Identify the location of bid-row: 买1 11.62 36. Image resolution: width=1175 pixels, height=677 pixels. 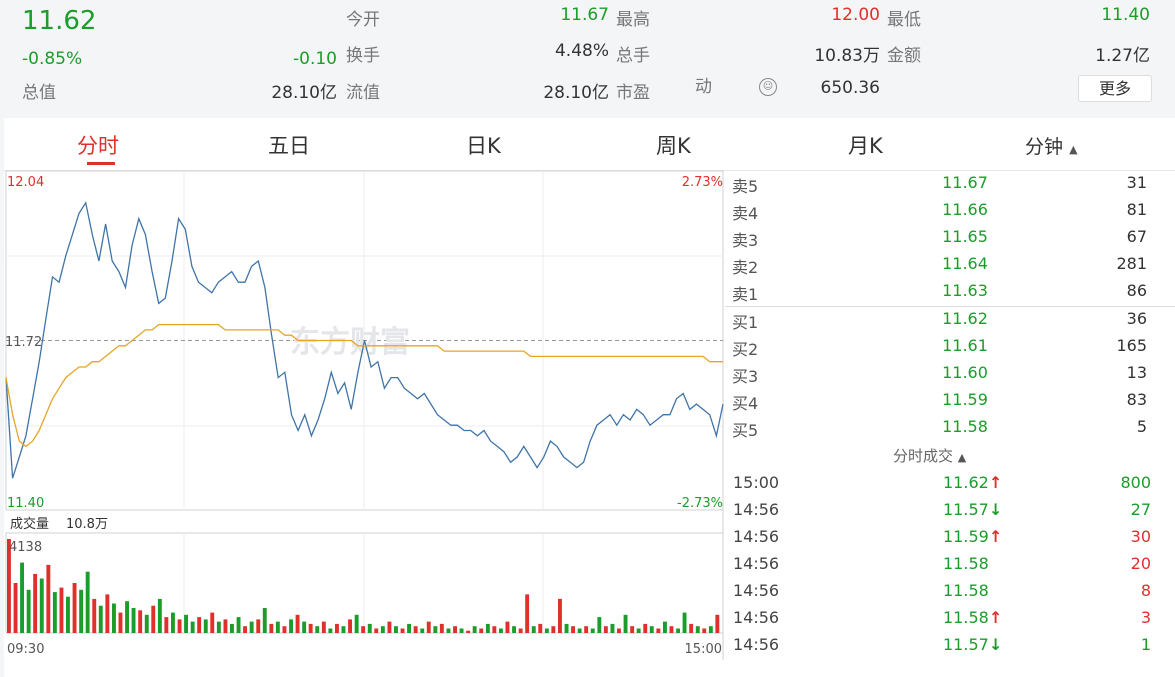
(938, 319).